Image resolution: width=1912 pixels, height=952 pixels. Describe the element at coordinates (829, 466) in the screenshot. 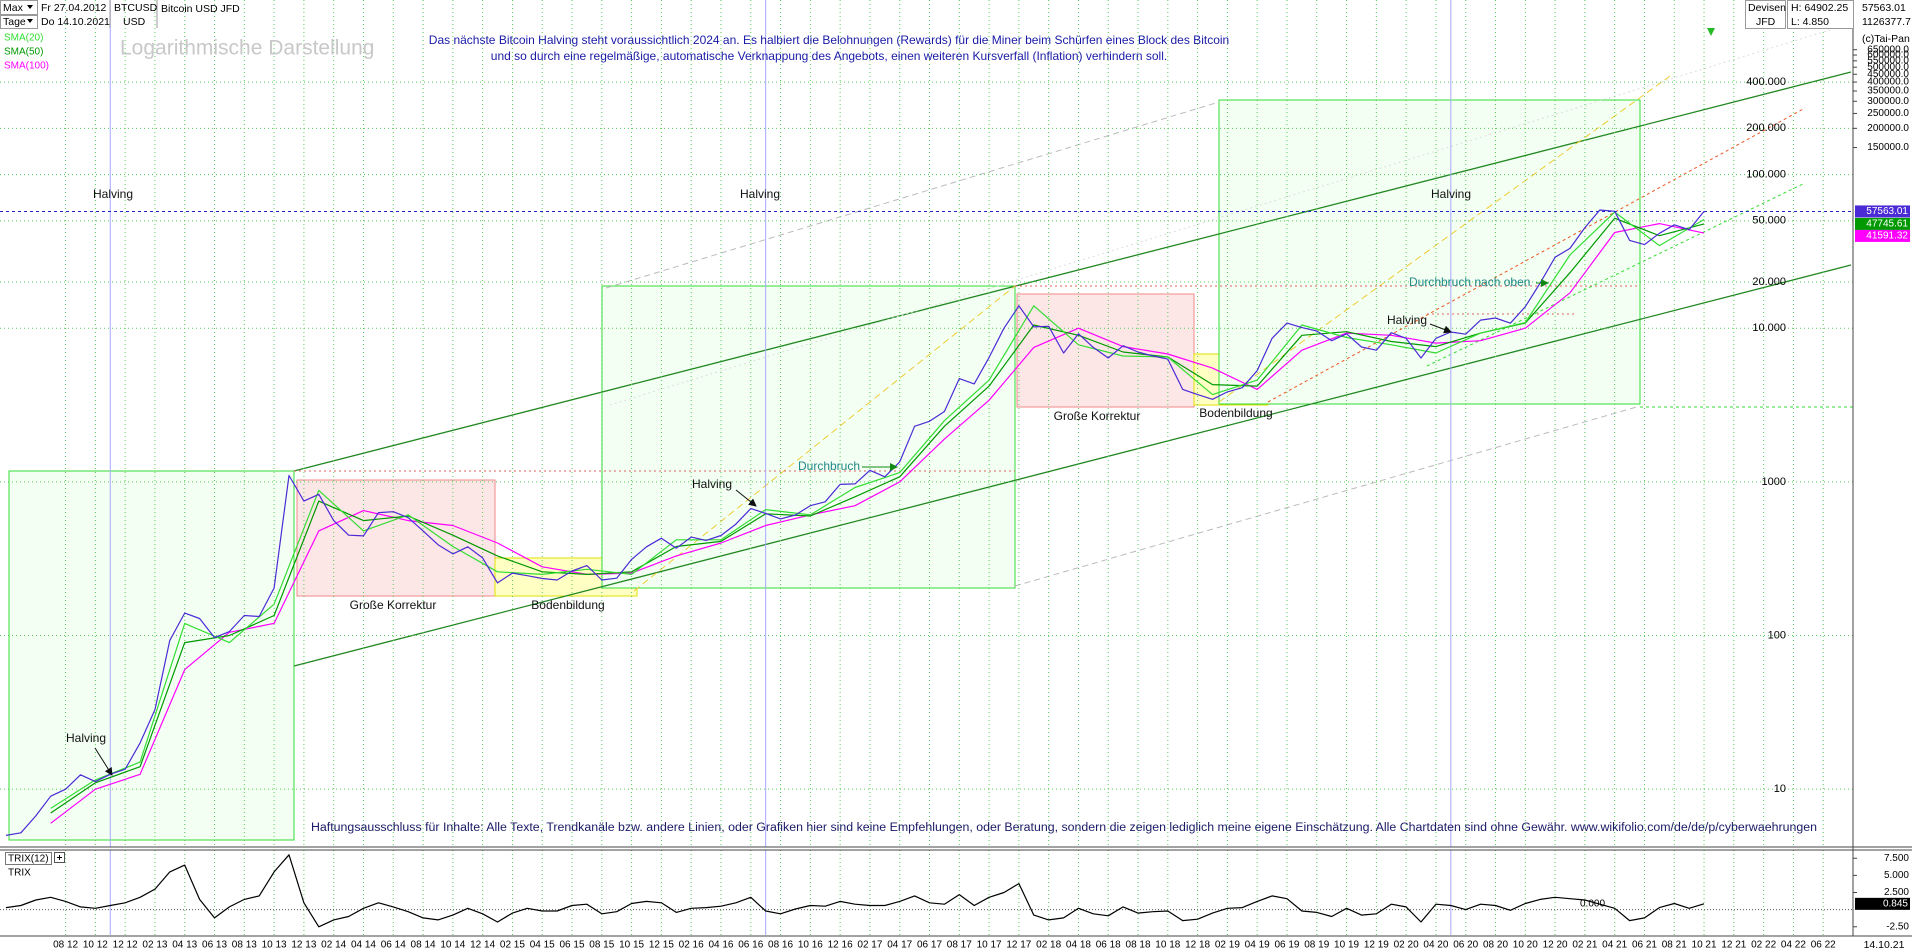

I see `breakout-label: Durchbruch` at that location.